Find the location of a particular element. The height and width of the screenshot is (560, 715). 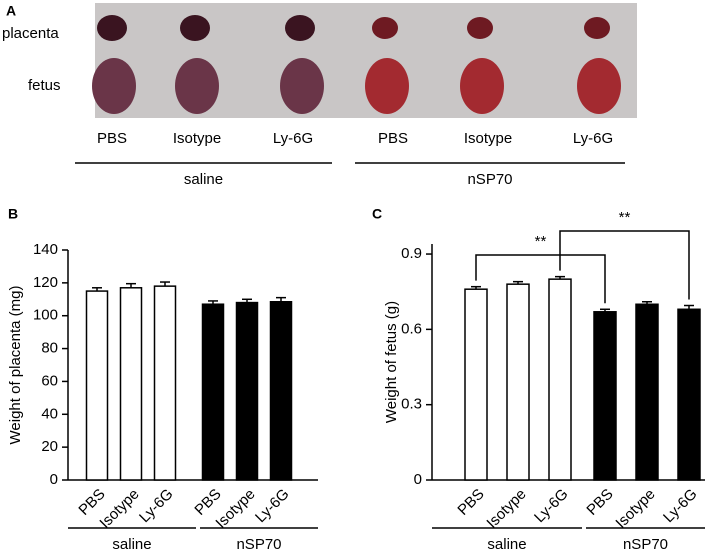

y-tick-label: 120 is located at coordinates (45, 282).